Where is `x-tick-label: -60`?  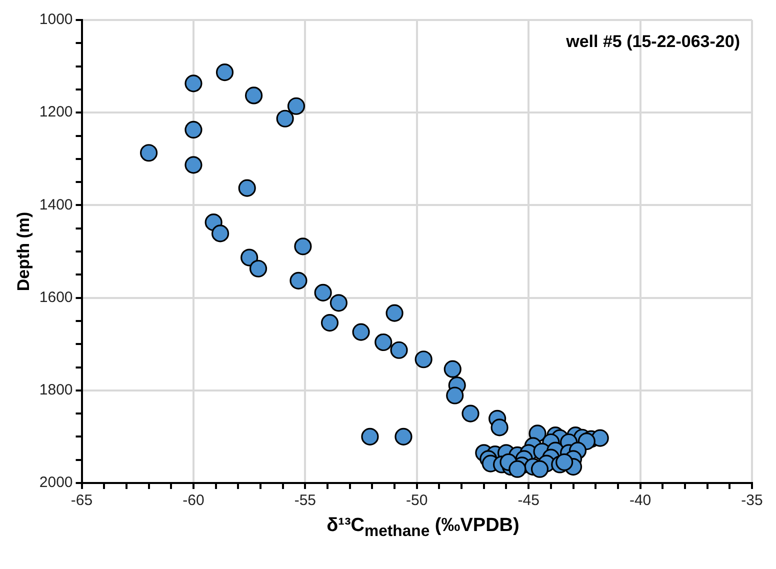
x-tick-label: -60 is located at coordinates (193, 501).